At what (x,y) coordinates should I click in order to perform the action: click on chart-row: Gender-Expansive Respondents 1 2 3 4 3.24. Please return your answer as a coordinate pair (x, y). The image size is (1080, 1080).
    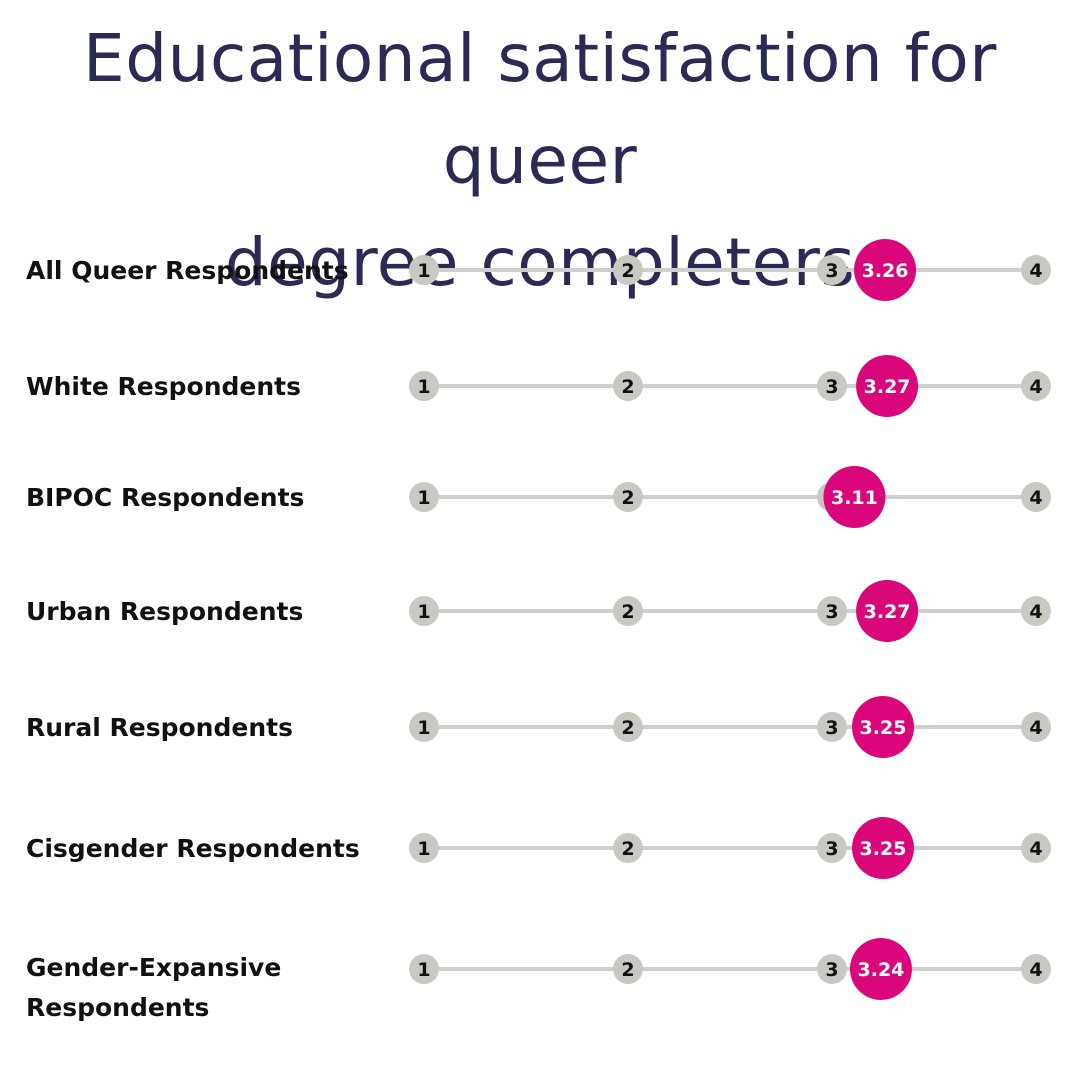
    Looking at the image, I should click on (538, 980).